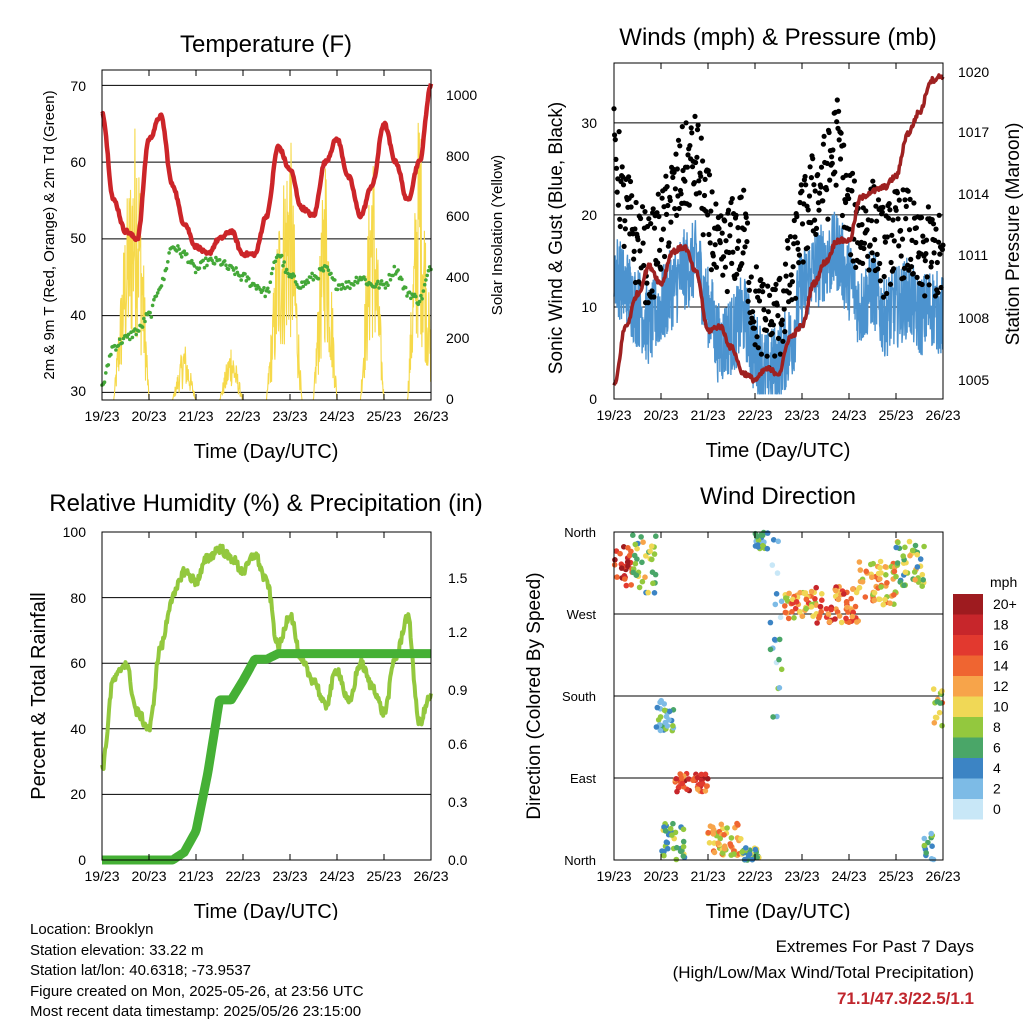 The height and width of the screenshot is (1024, 1024). I want to click on latlon-text: Station lat/lon: 40.6318; -73.9537, so click(141, 970).